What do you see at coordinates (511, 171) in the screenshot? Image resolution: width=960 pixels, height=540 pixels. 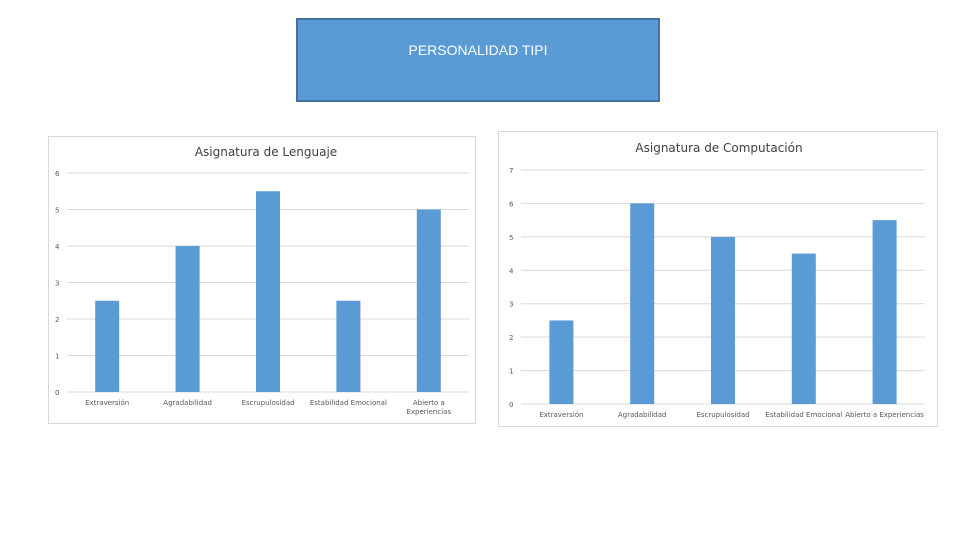 I see `y-tick-label: 7` at bounding box center [511, 171].